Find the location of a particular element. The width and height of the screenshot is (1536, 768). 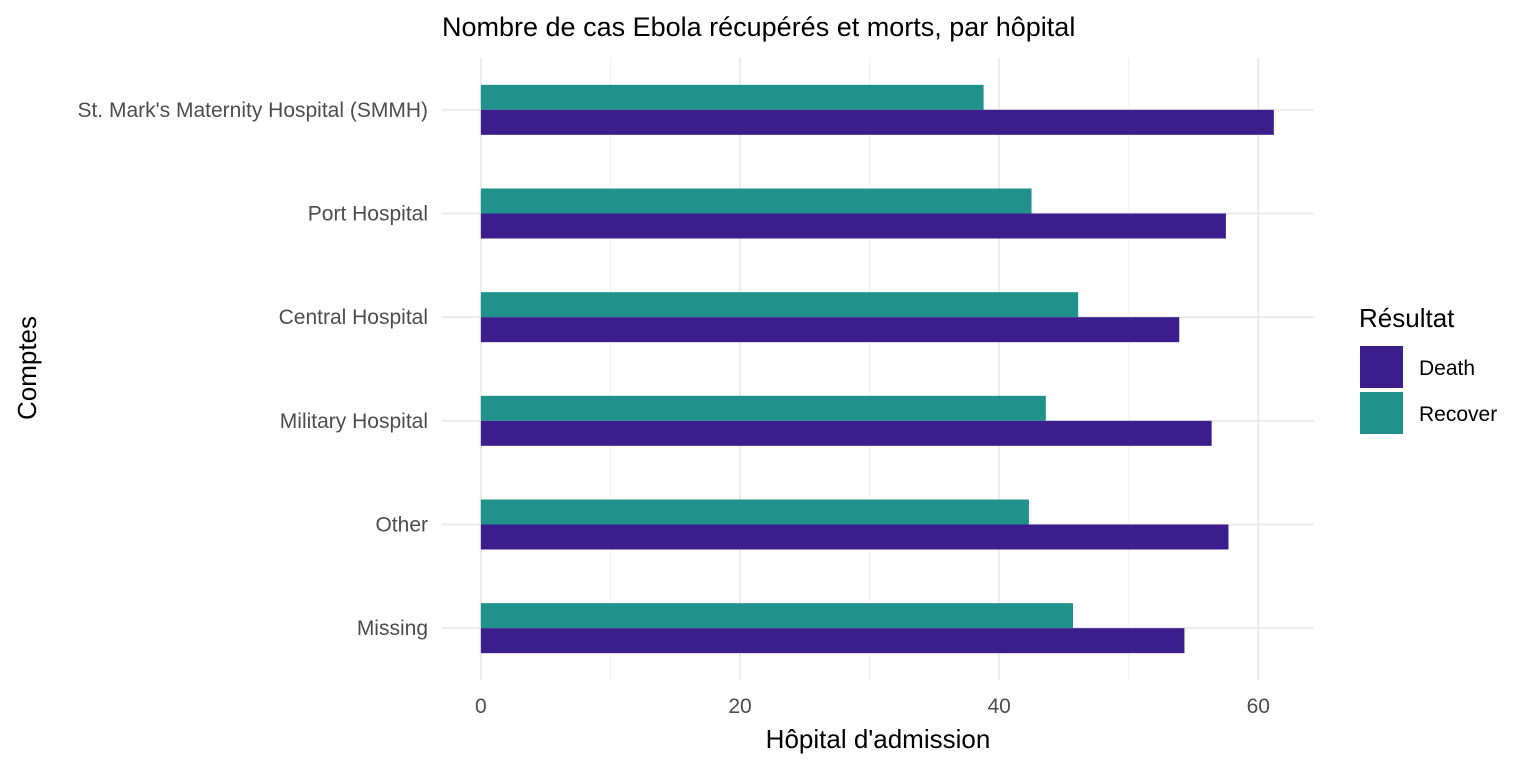

bar-recover-military-hospital is located at coordinates (763, 408).